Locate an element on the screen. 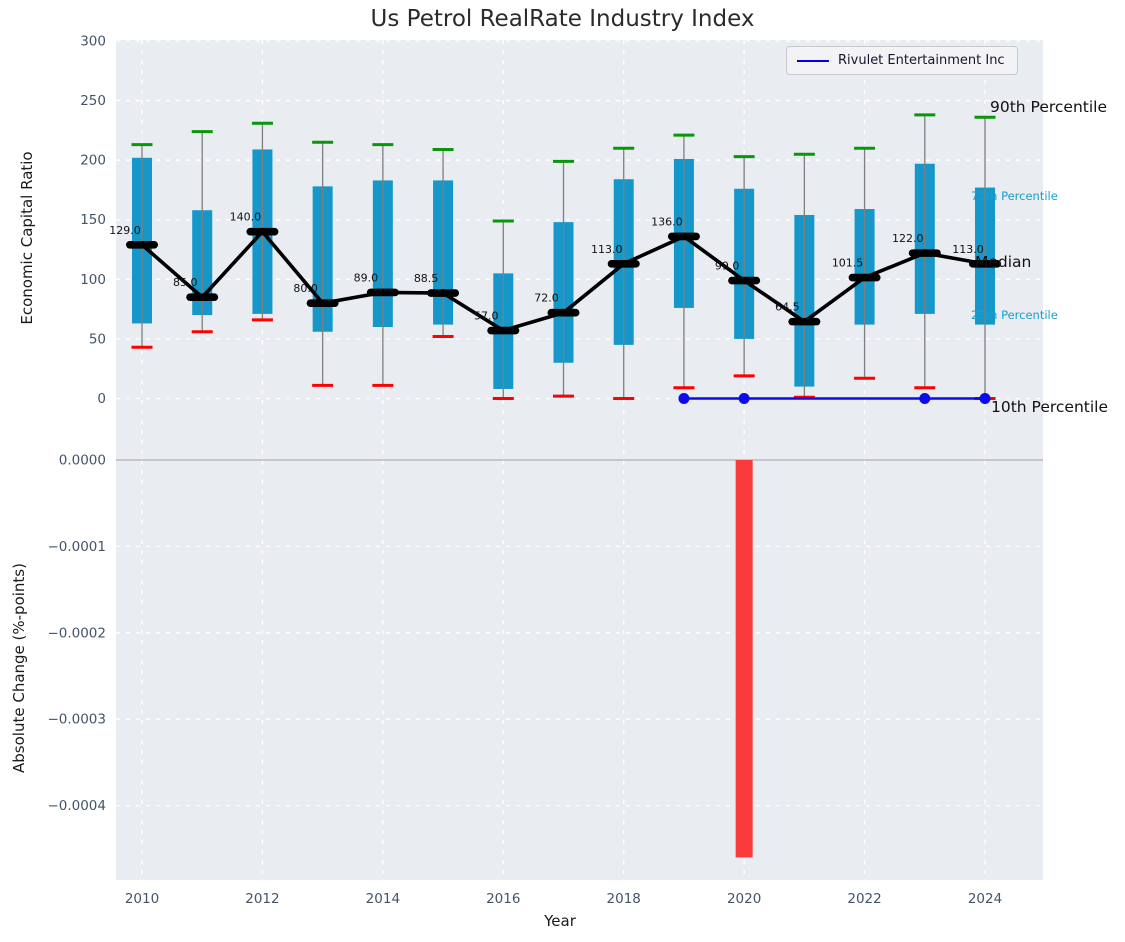 This screenshot has width=1125, height=942. annotation-25th-percentile: 25th Percentile is located at coordinates (1014, 315).